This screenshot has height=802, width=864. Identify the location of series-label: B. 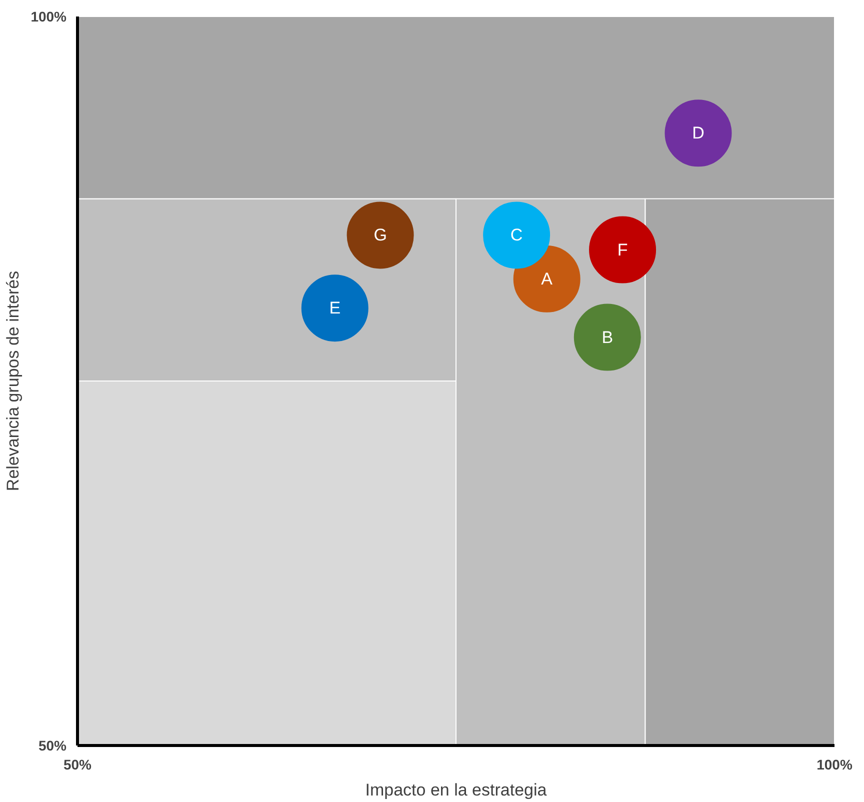
(608, 337).